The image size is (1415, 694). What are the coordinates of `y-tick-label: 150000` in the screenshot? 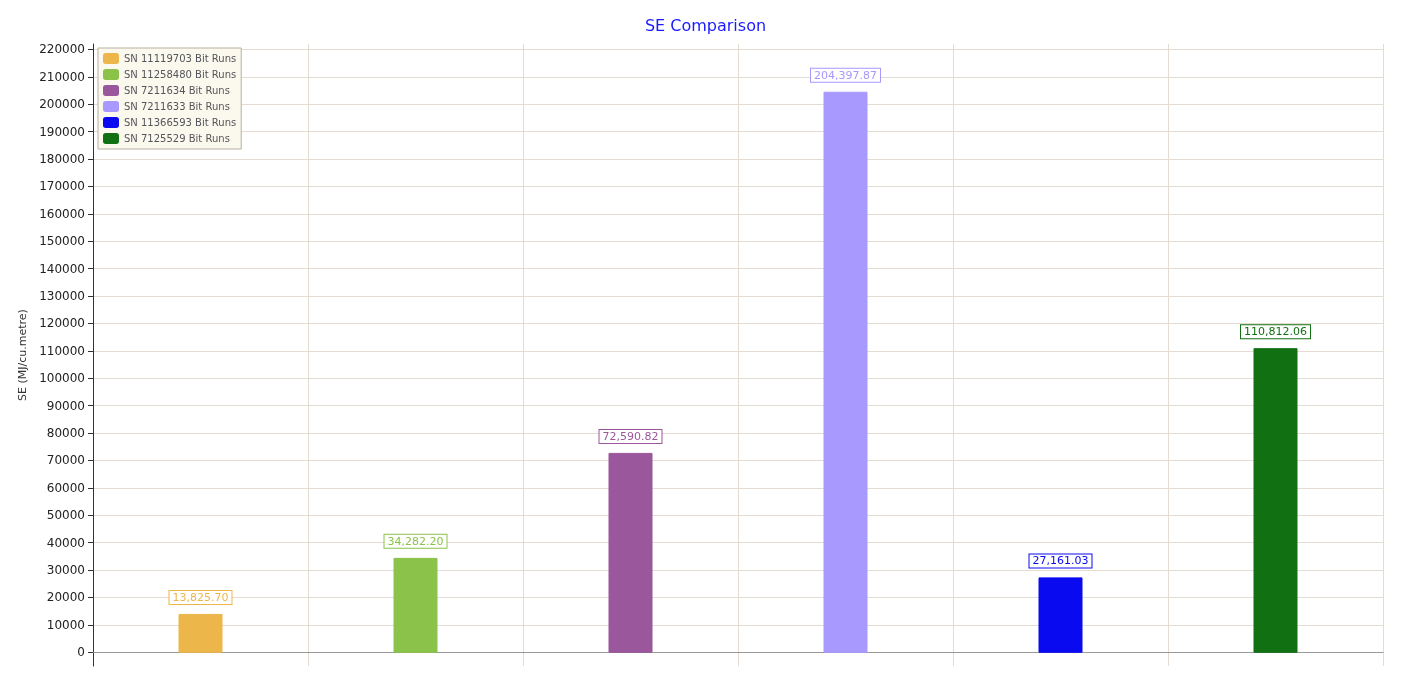 It's located at (62, 241).